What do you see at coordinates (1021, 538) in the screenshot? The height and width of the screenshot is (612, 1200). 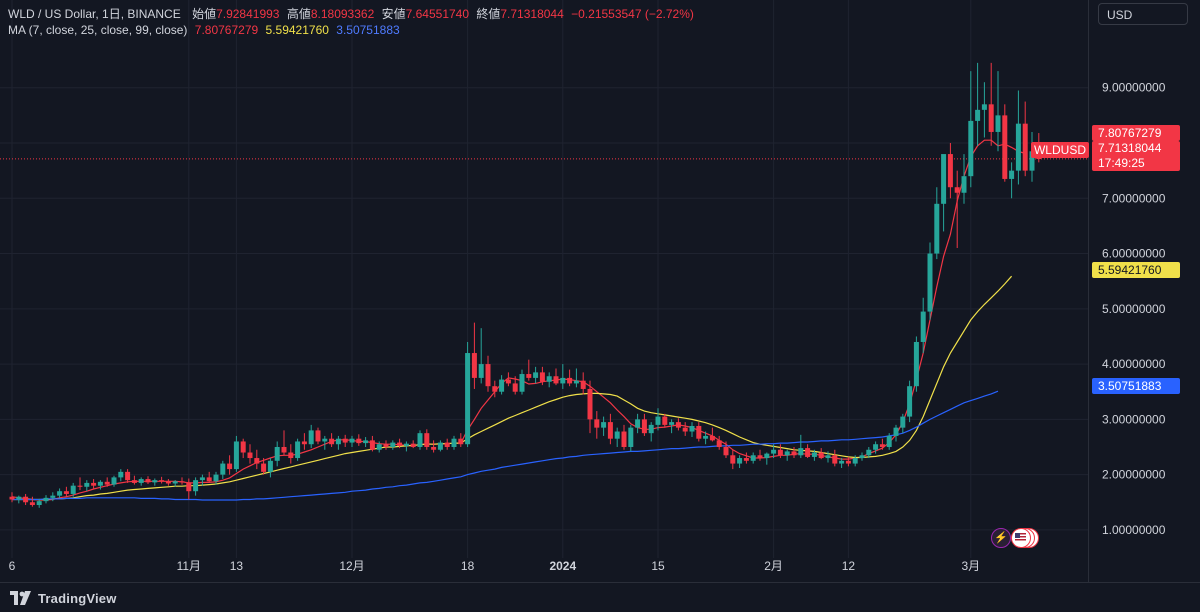 I see `us-flag-icon` at bounding box center [1021, 538].